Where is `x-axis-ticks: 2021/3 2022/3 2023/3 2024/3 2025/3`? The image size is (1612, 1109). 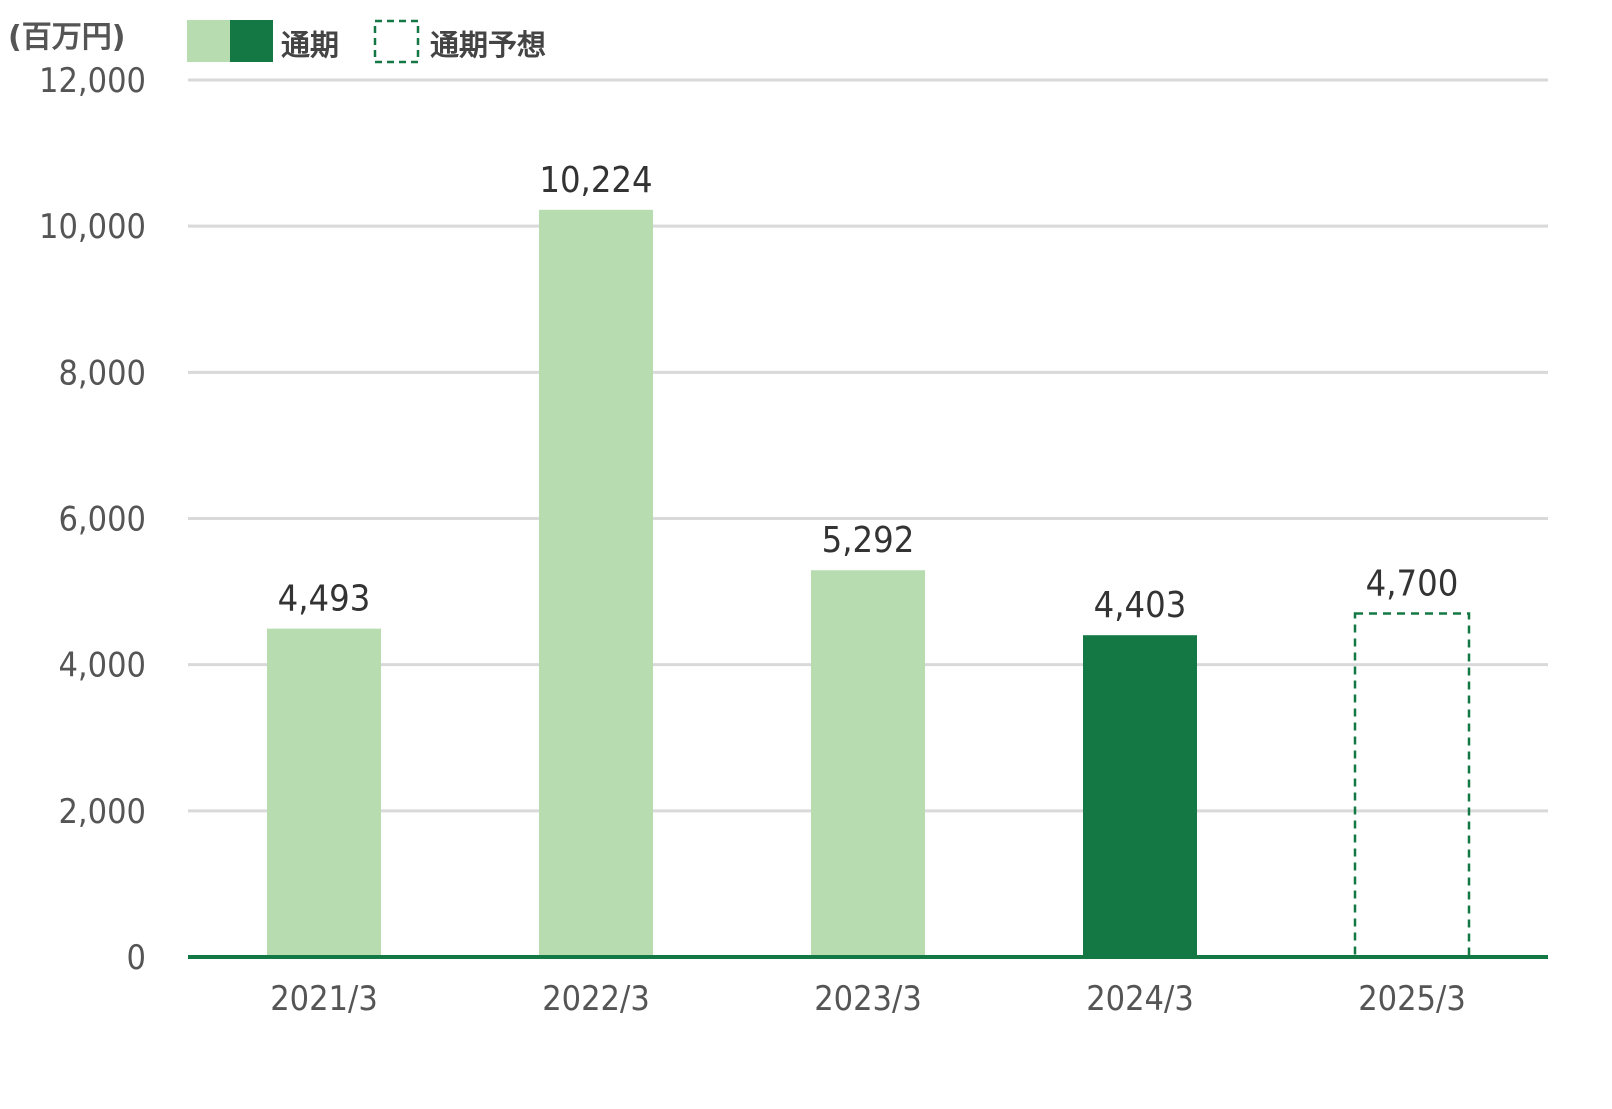
x-axis-ticks: 2021/3 2022/3 2023/3 2024/3 2025/3 is located at coordinates (868, 999).